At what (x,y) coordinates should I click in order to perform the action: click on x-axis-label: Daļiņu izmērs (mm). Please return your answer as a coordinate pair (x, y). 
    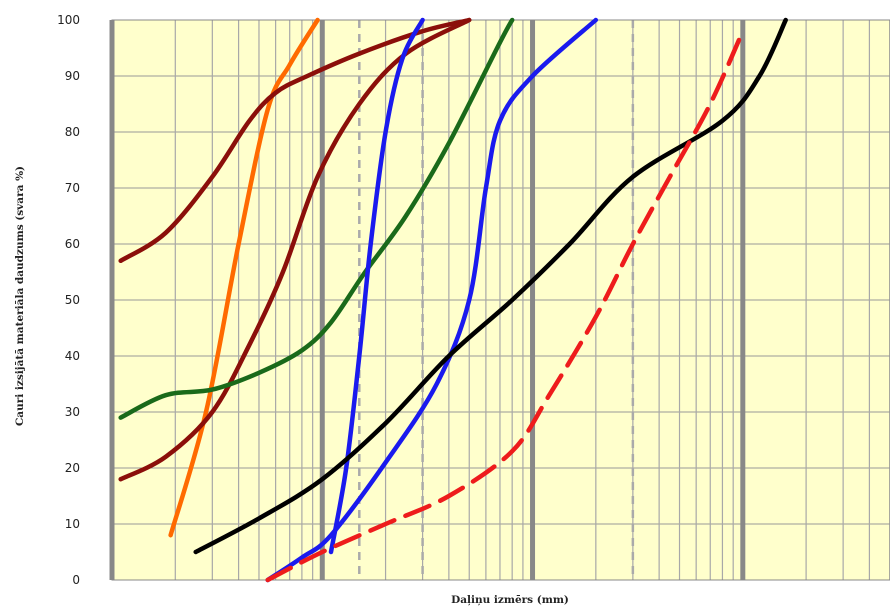
    Looking at the image, I should click on (510, 600).